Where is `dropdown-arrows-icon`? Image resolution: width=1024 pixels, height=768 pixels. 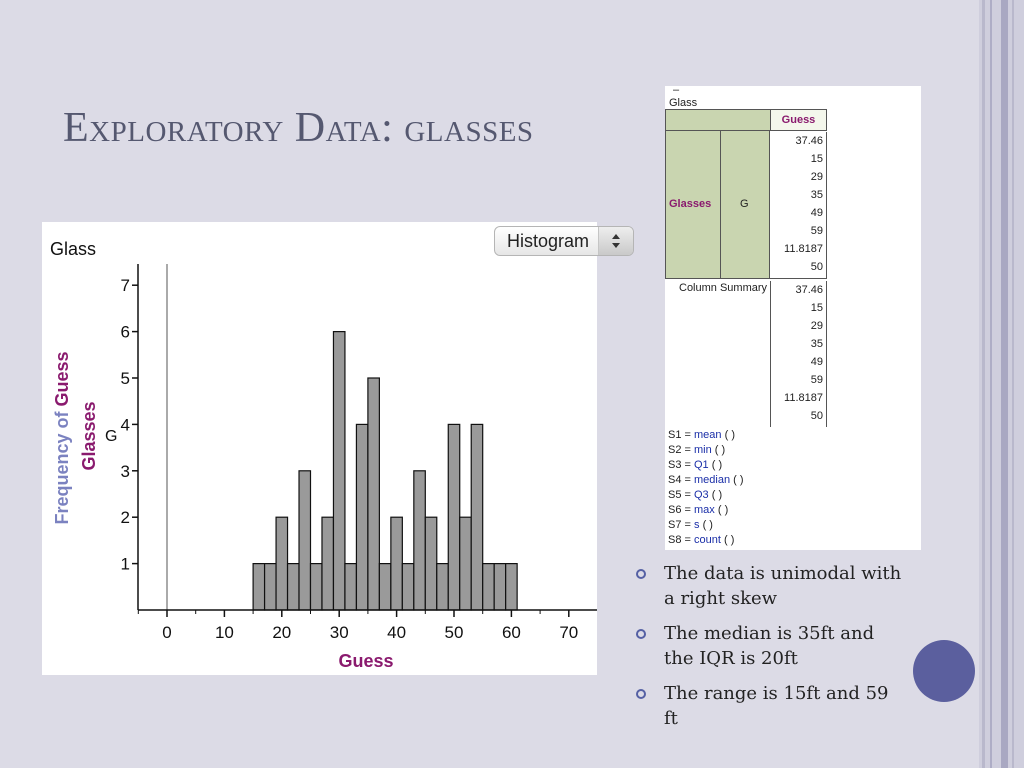
dropdown-arrows-icon is located at coordinates (615, 241).